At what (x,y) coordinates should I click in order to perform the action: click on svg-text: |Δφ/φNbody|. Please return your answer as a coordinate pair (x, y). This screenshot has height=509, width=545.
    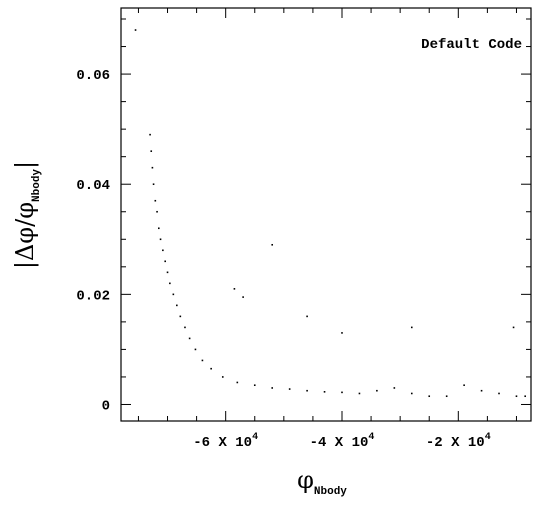
    Looking at the image, I should click on (27, 215).